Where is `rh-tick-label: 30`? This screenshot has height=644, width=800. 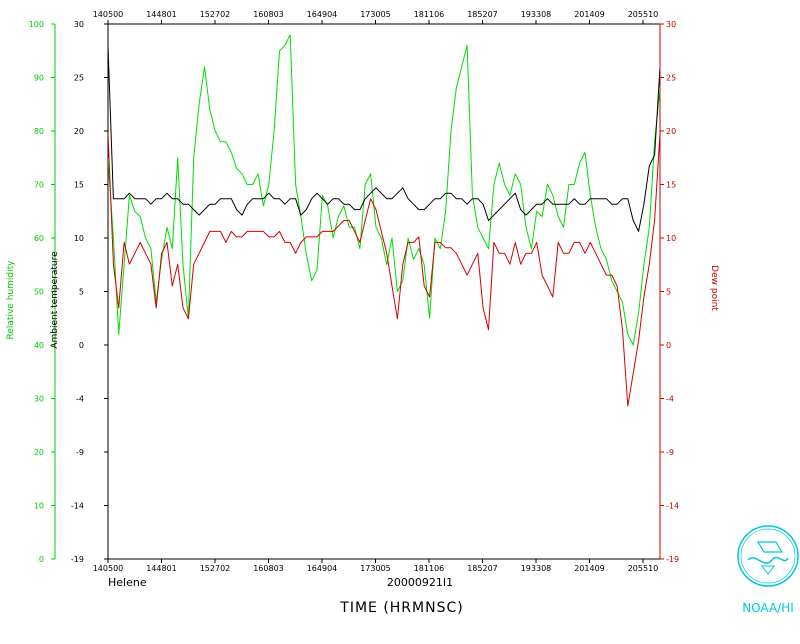
rh-tick-label: 30 is located at coordinates (39, 399).